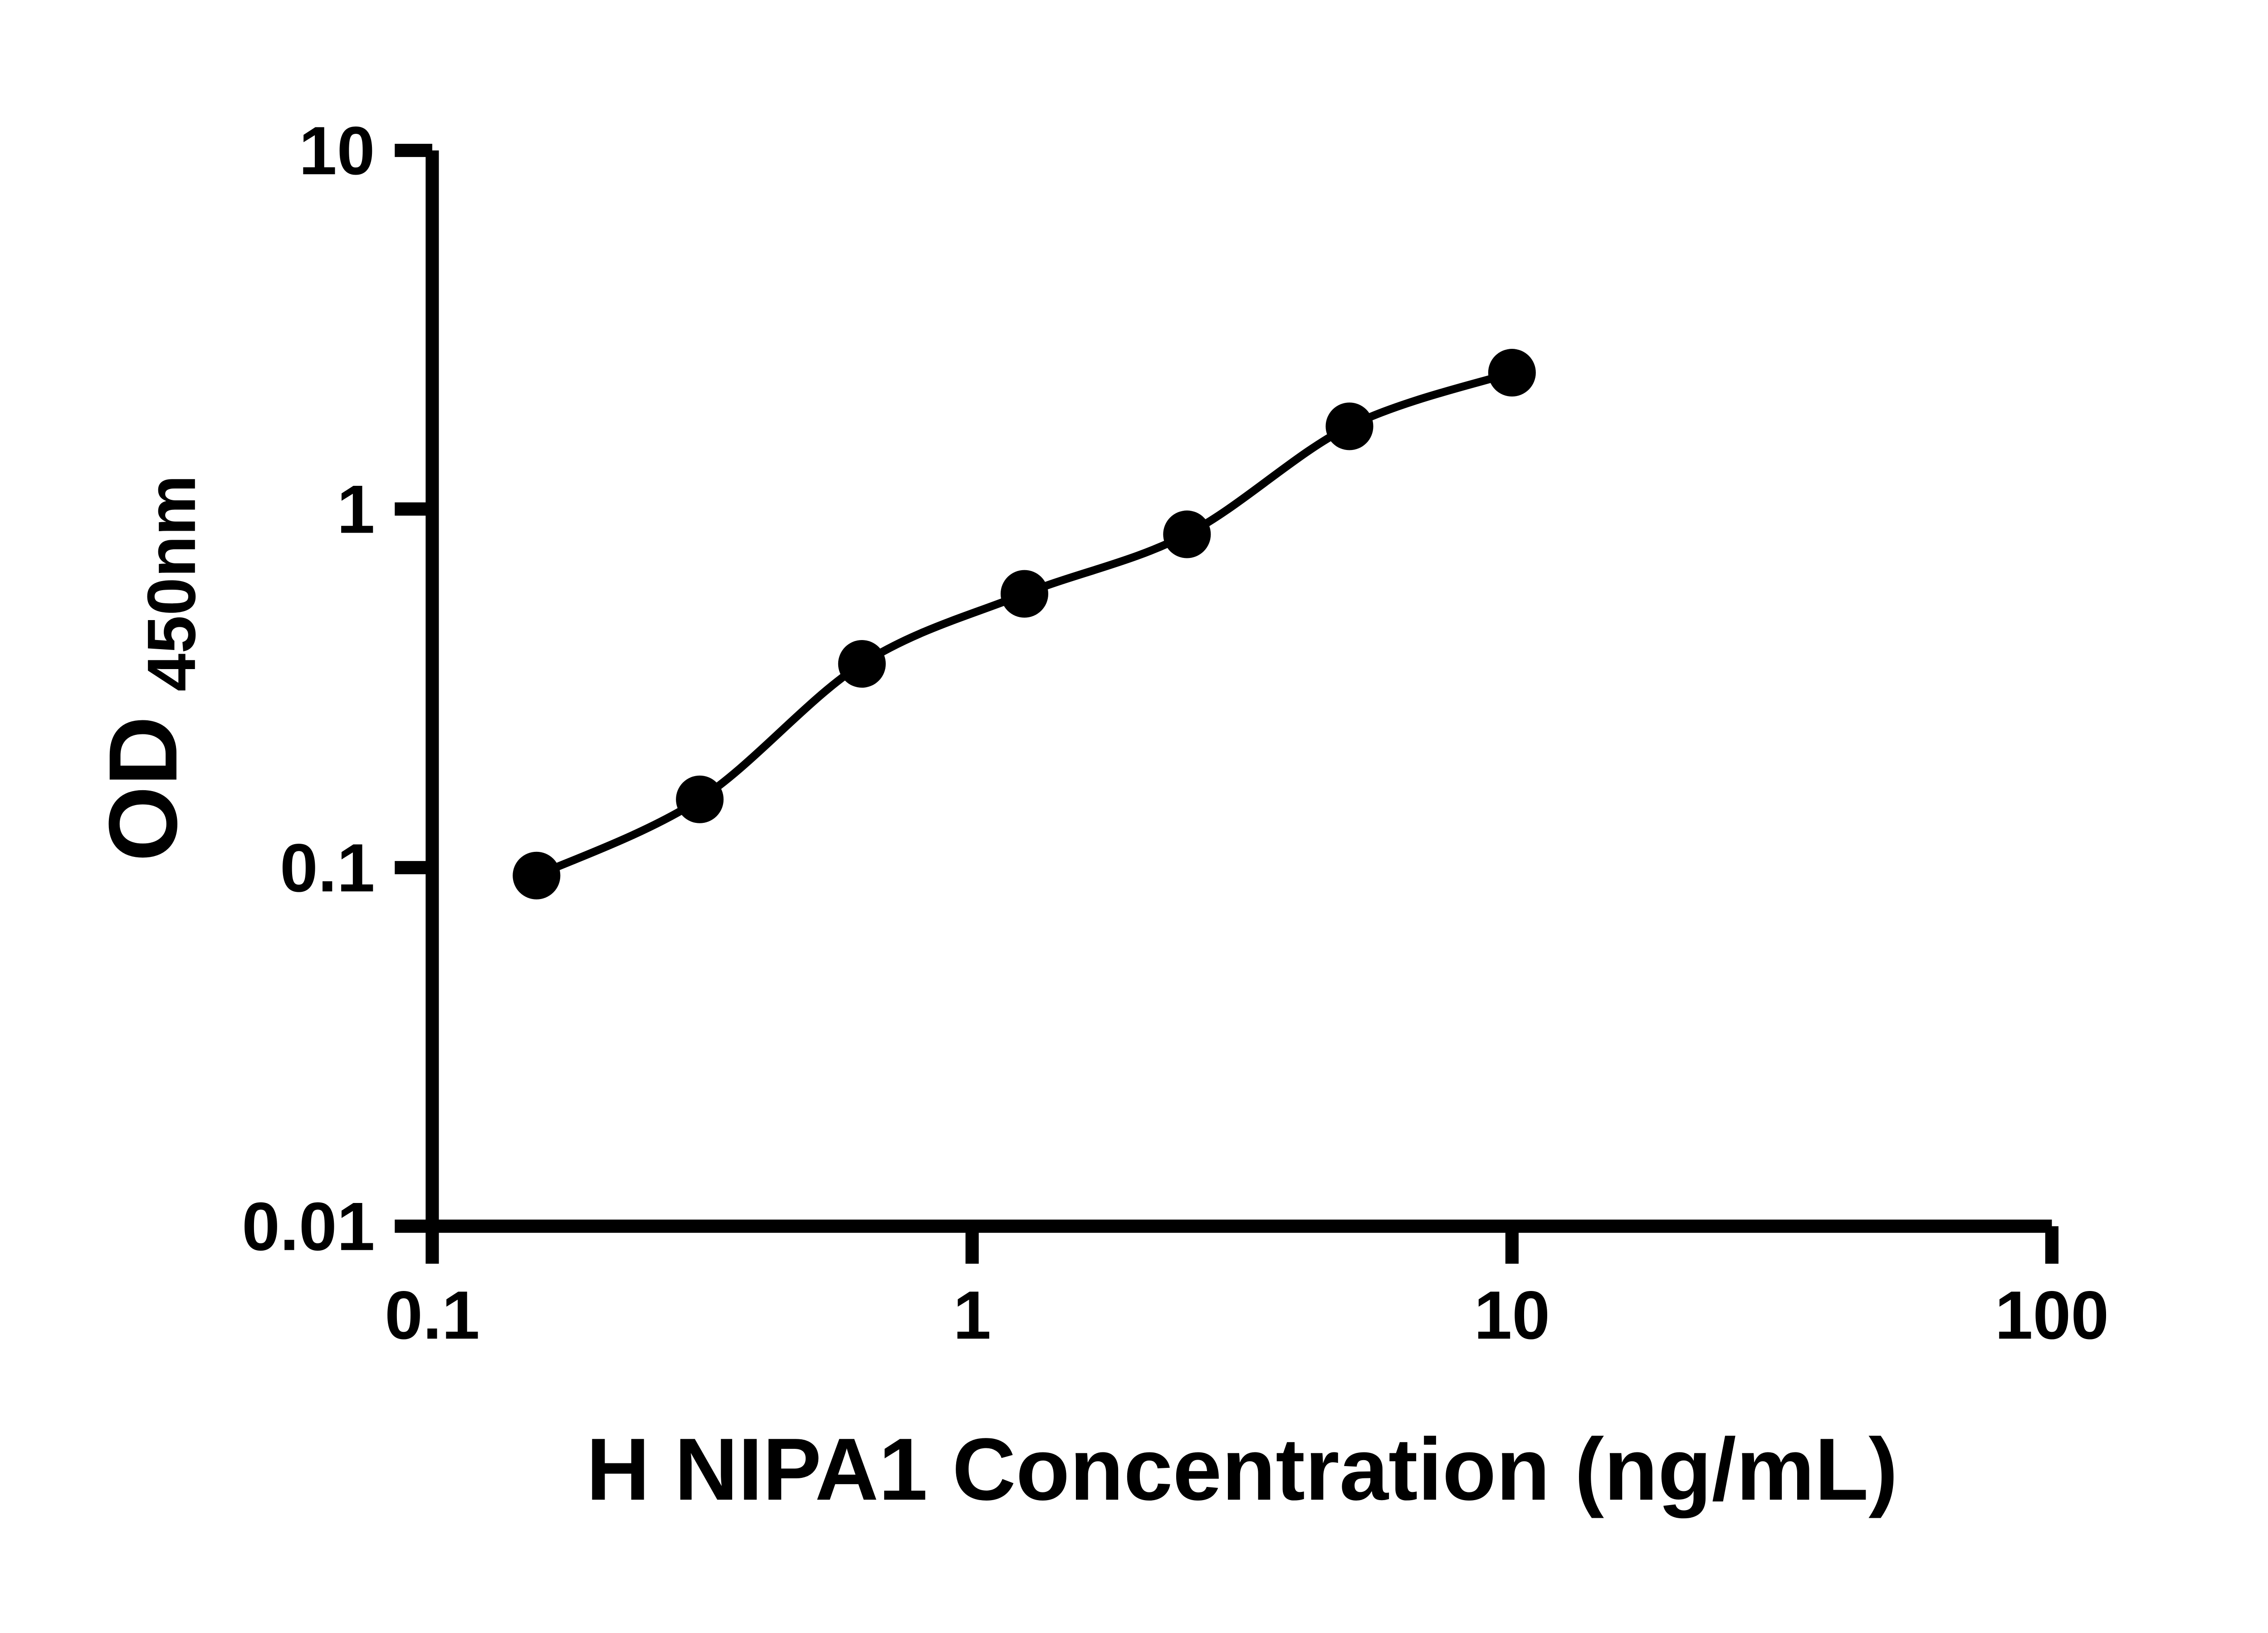 This screenshot has width=2268, height=1633. I want to click on x-tick-label: 10, so click(1512, 1315).